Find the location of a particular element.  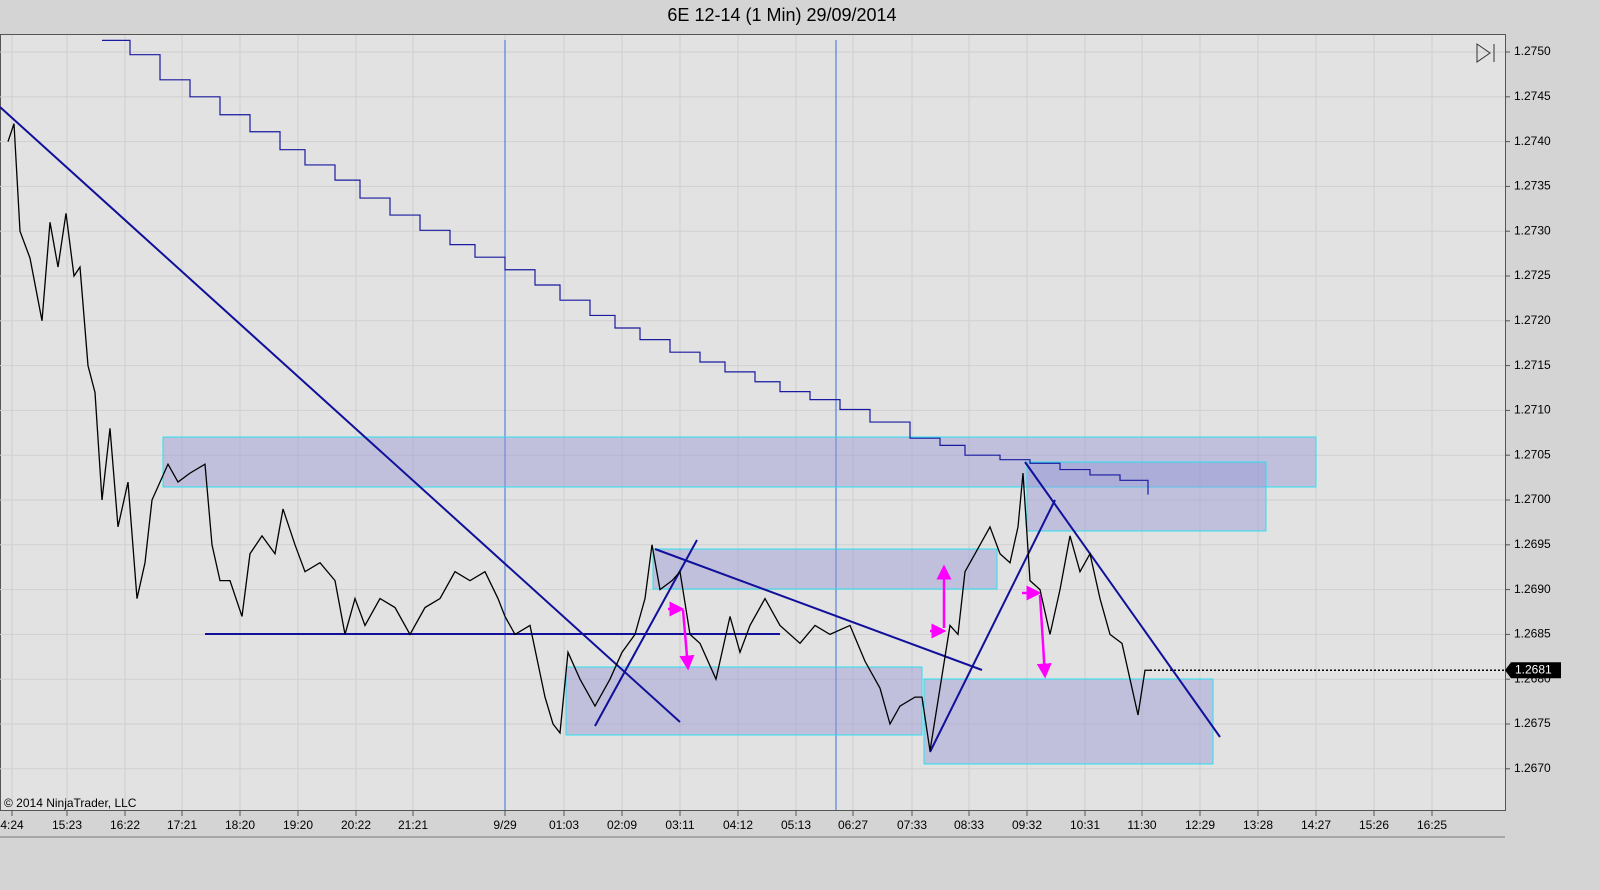

last-price-label: 1.2681 is located at coordinates (1533, 669).